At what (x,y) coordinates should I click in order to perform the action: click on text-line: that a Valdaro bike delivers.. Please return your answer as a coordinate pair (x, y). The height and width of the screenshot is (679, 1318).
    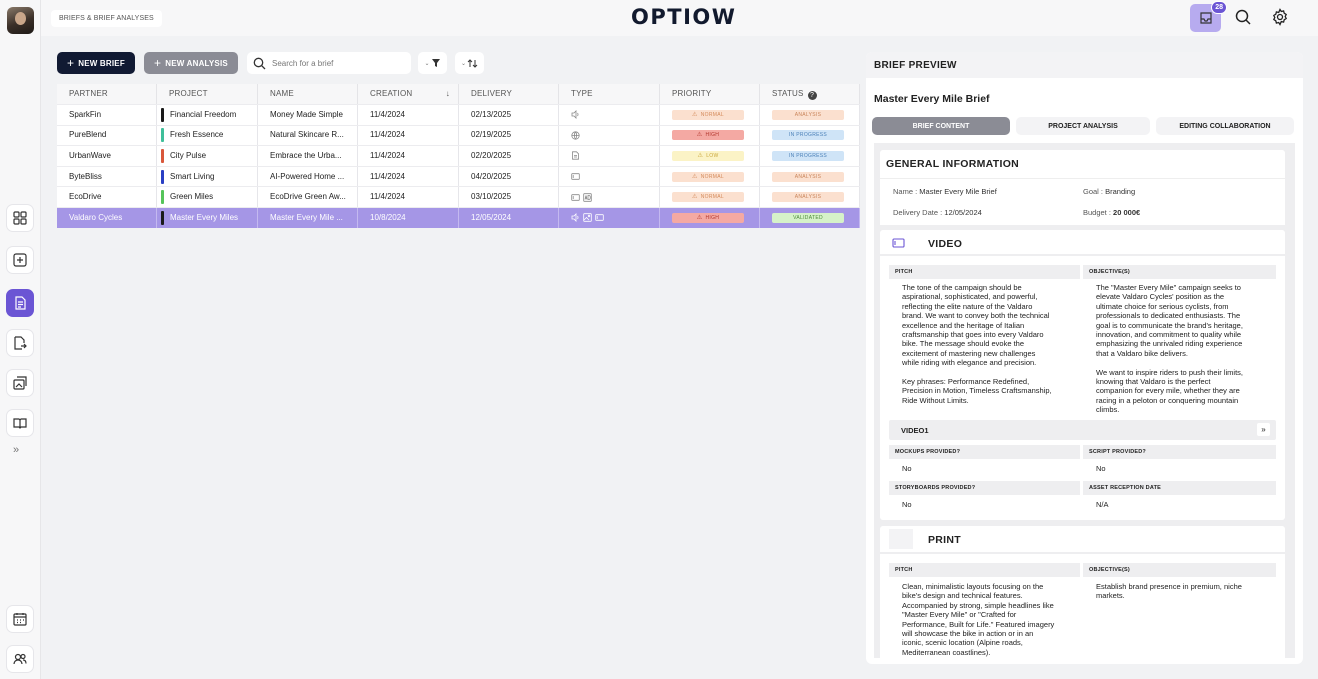
    Looking at the image, I should click on (1142, 353).